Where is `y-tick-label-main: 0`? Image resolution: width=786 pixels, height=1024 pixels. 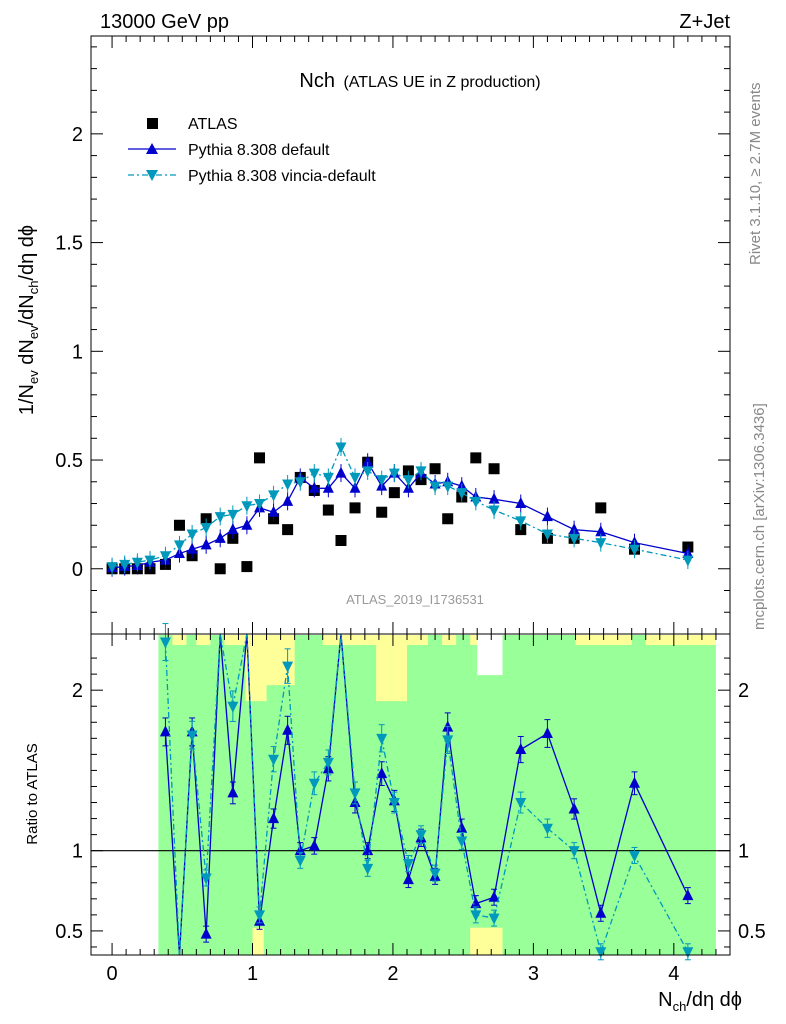 y-tick-label-main: 0 is located at coordinates (77, 570).